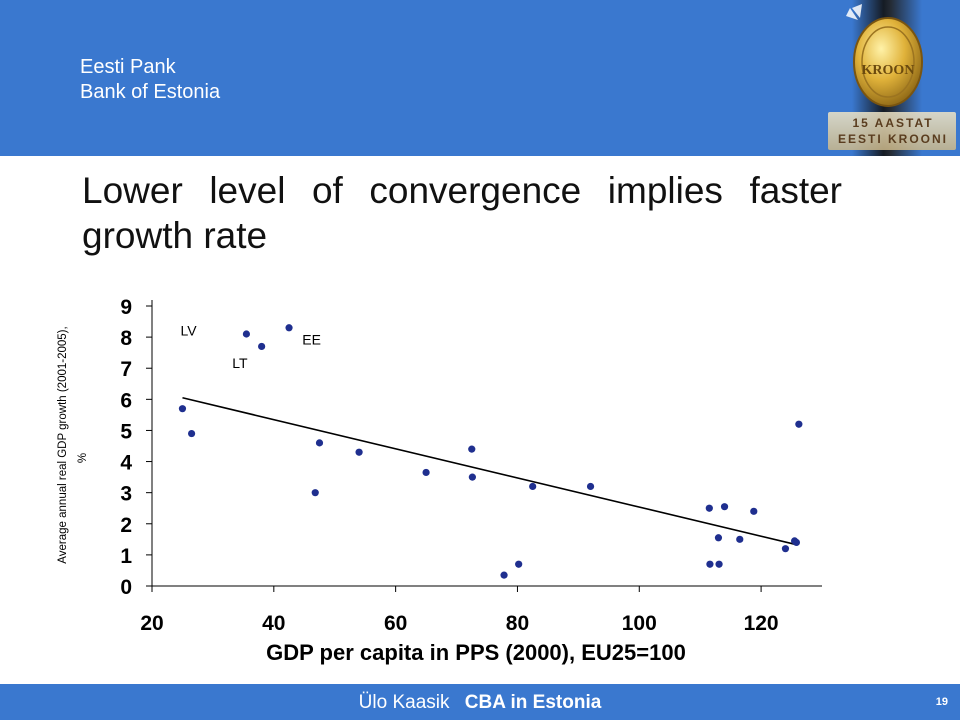 The image size is (960, 720). Describe the element at coordinates (533, 702) in the screenshot. I see `footer-topic: CBA in Estonia` at that location.